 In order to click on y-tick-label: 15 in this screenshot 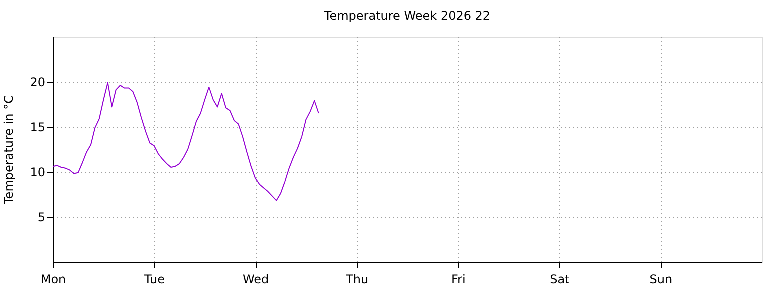, I will do `click(38, 127)`.